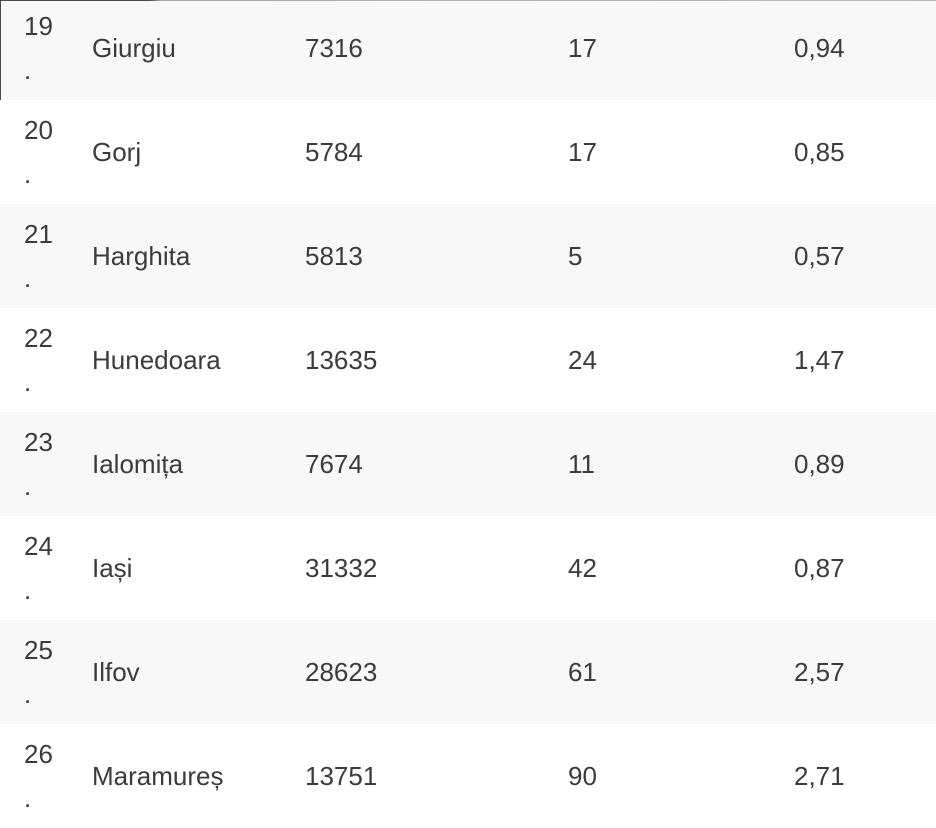  Describe the element at coordinates (112, 567) in the screenshot. I see `county-name-cell: Iași` at that location.